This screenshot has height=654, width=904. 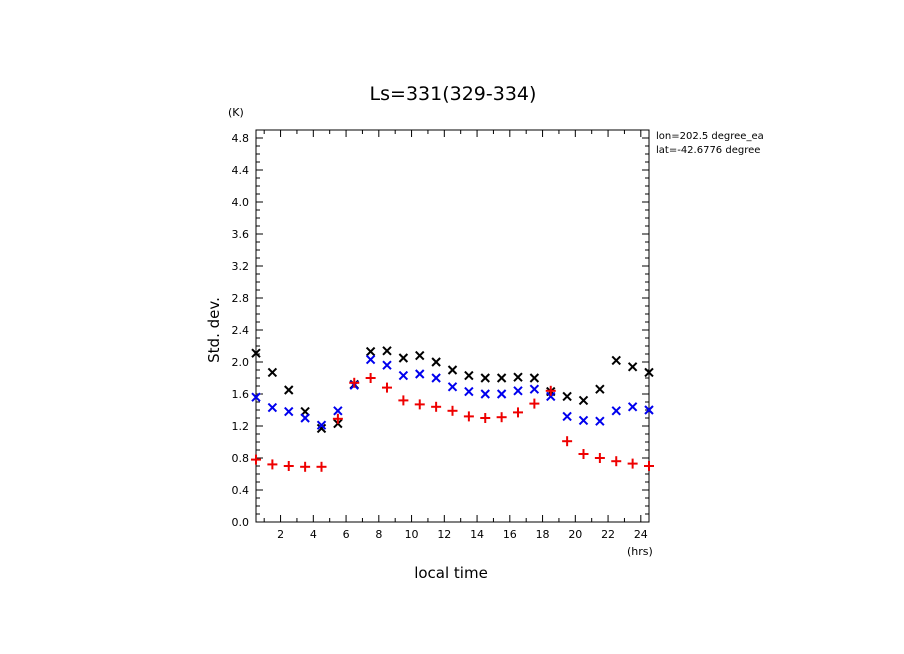 I want to click on x-tick-label: 12, so click(x=444, y=534).